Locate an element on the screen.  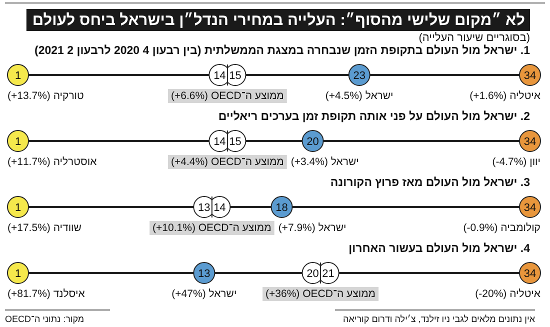
text: לא ״מקום שלישי מהסוף״: העלייה במחירי הנדל״ן בישראל ביחס לעולם is located at coordinates (279, 20).